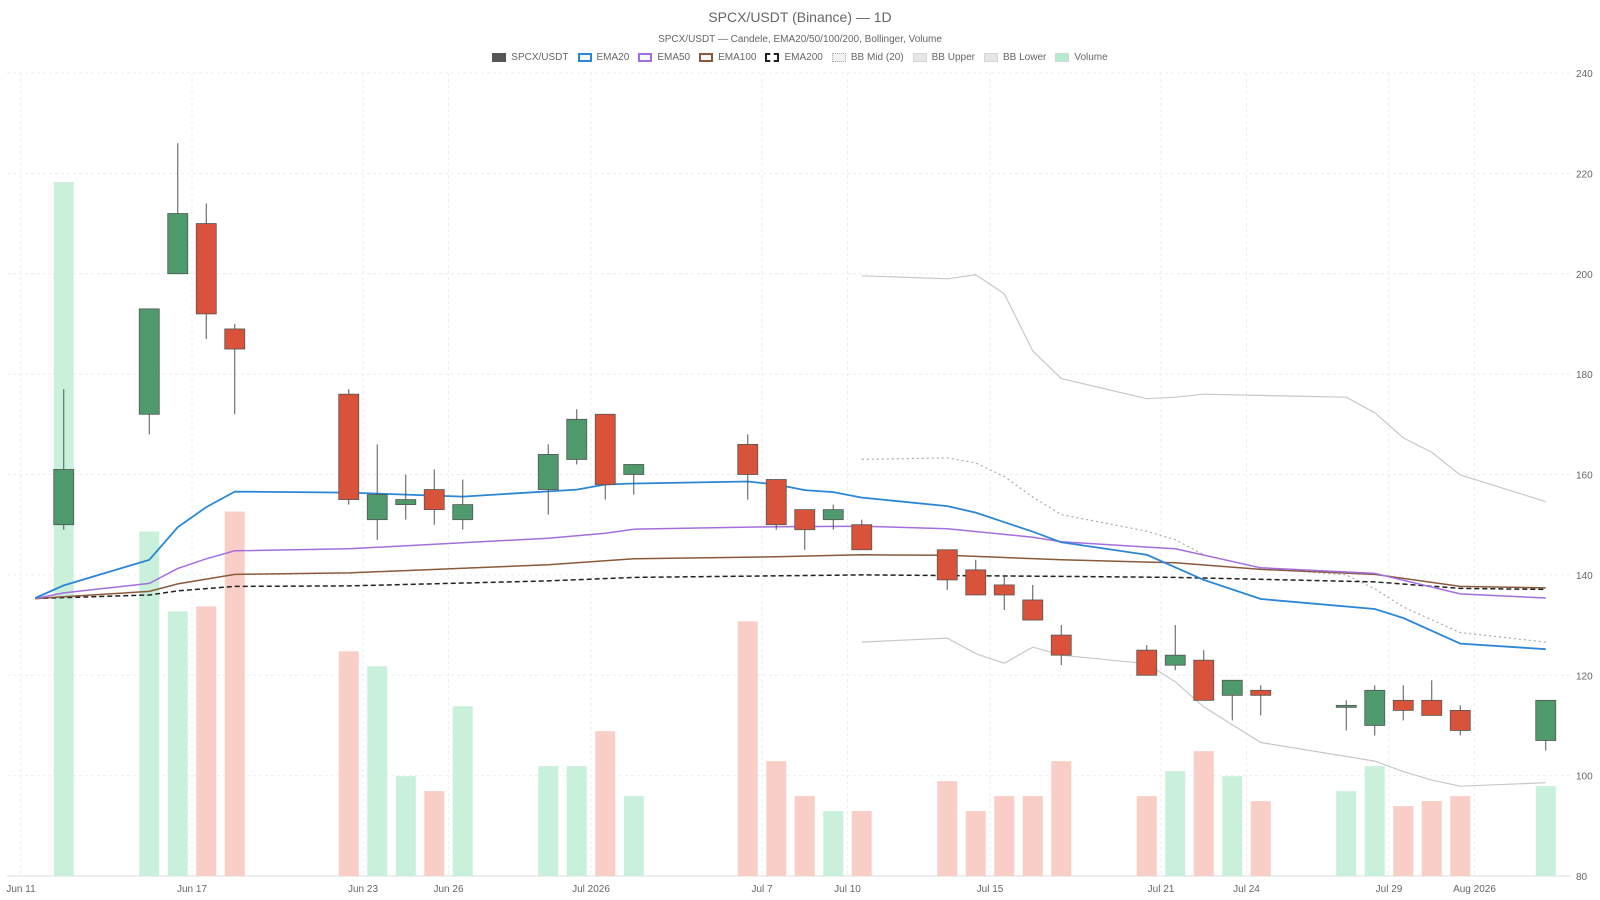 The width and height of the screenshot is (1600, 900). I want to click on x-tick-label: Jul 29, so click(1389, 889).